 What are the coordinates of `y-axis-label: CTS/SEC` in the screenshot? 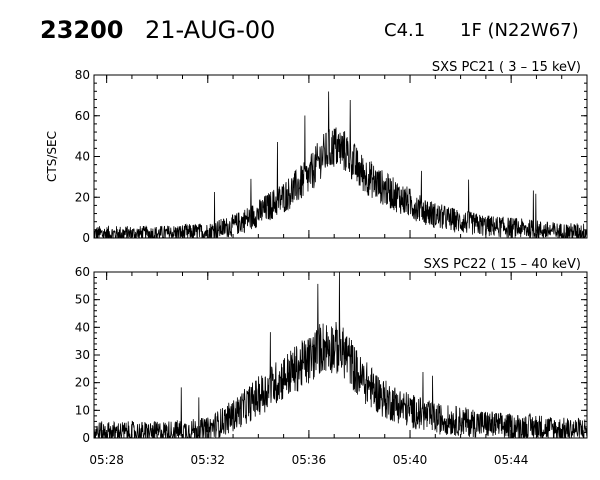 It's located at (52, 156).